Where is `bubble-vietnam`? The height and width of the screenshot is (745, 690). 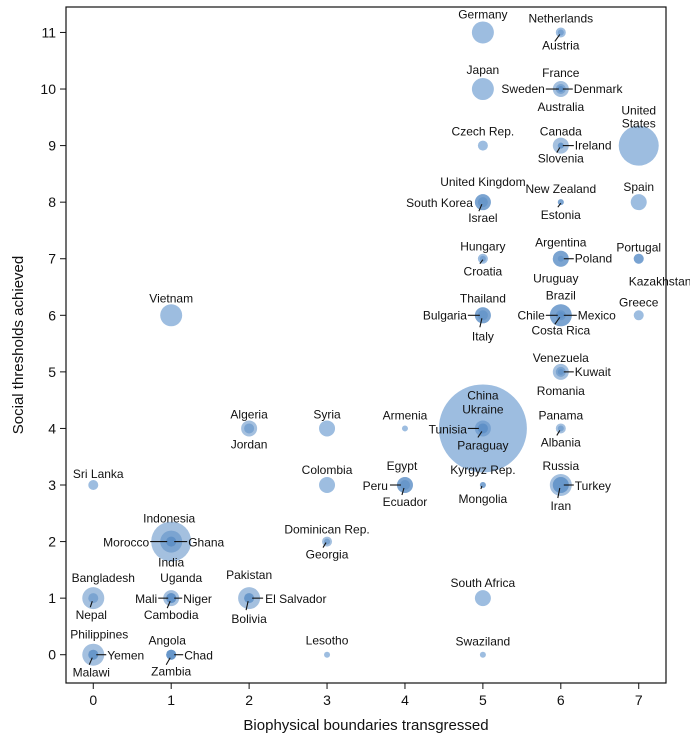
bubble-vietnam is located at coordinates (171, 315).